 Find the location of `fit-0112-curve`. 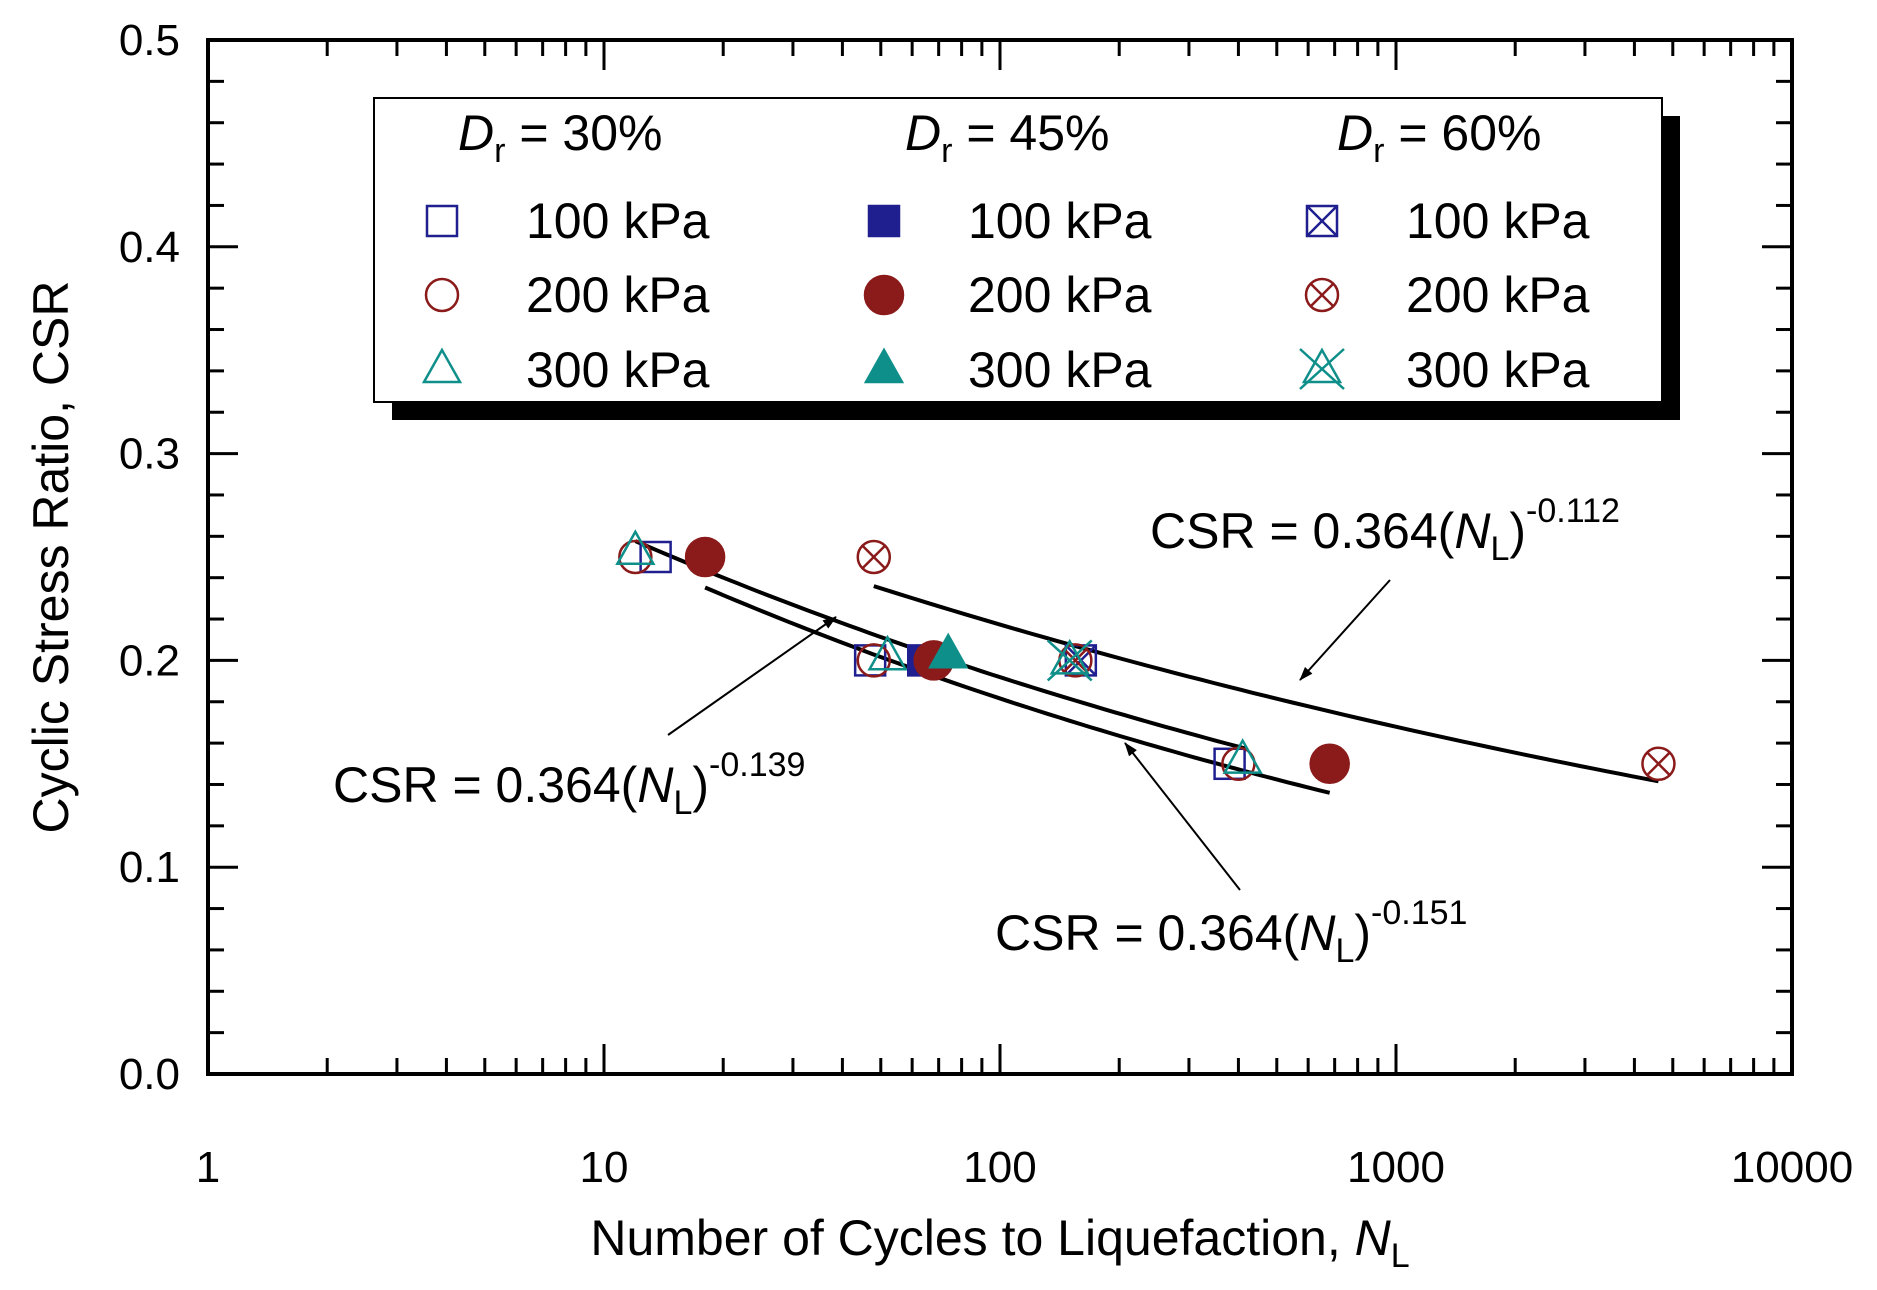

fit-0112-curve is located at coordinates (1266, 684).